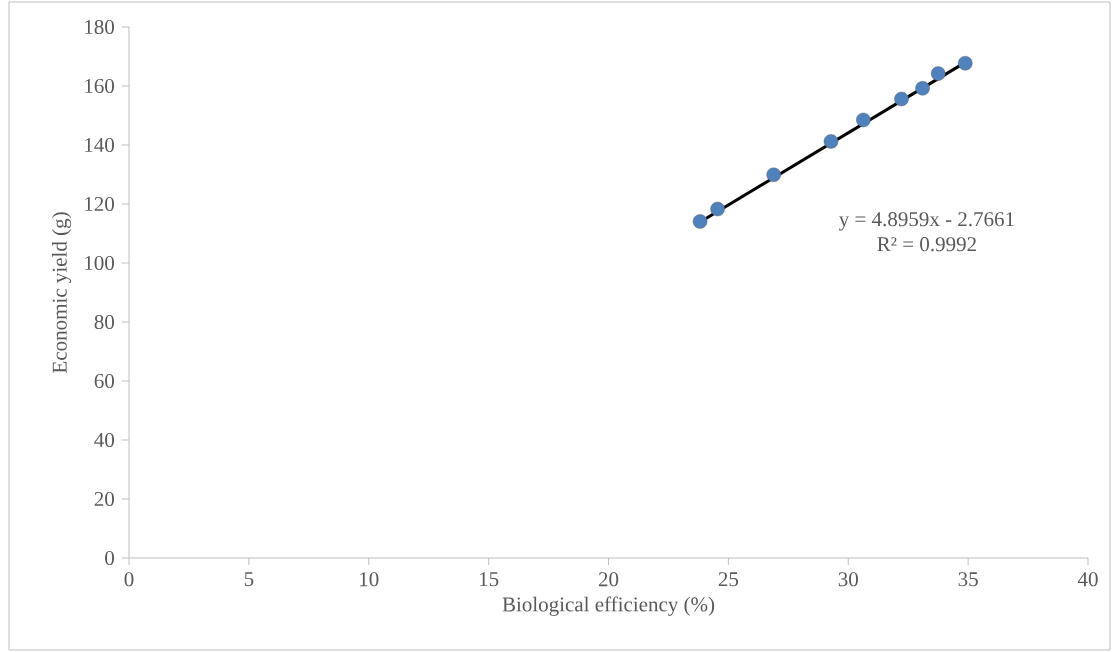 This screenshot has width=1112, height=652. What do you see at coordinates (249, 579) in the screenshot?
I see `x-tick-label: 5` at bounding box center [249, 579].